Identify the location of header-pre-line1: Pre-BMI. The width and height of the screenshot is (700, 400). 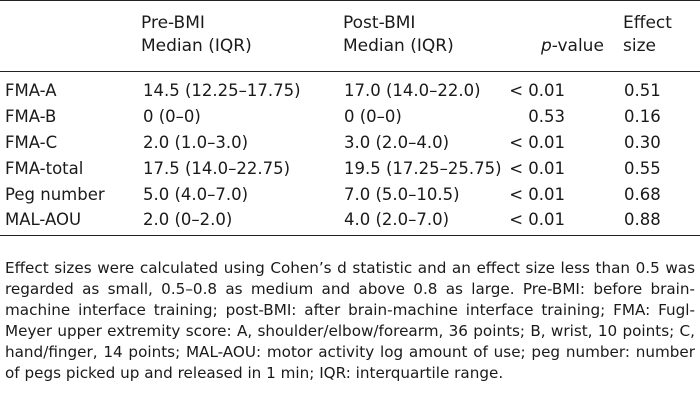
(173, 23).